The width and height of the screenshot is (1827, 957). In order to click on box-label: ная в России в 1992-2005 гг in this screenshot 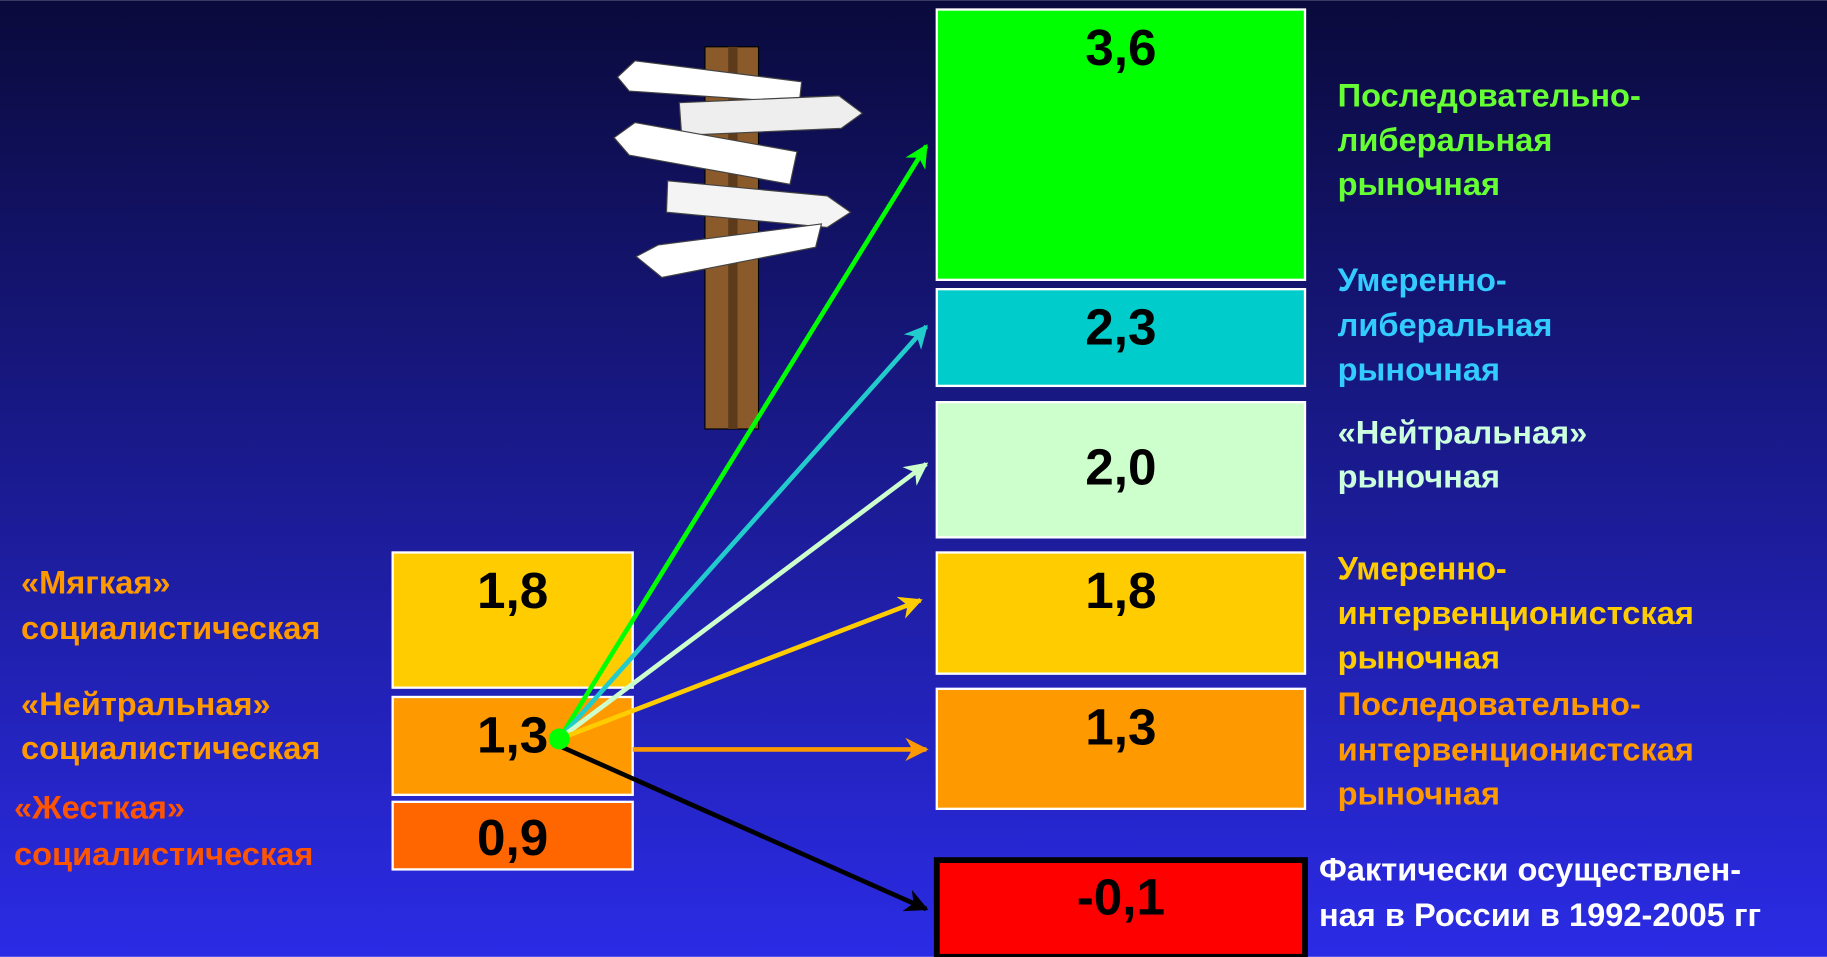, I will do `click(1540, 914)`.